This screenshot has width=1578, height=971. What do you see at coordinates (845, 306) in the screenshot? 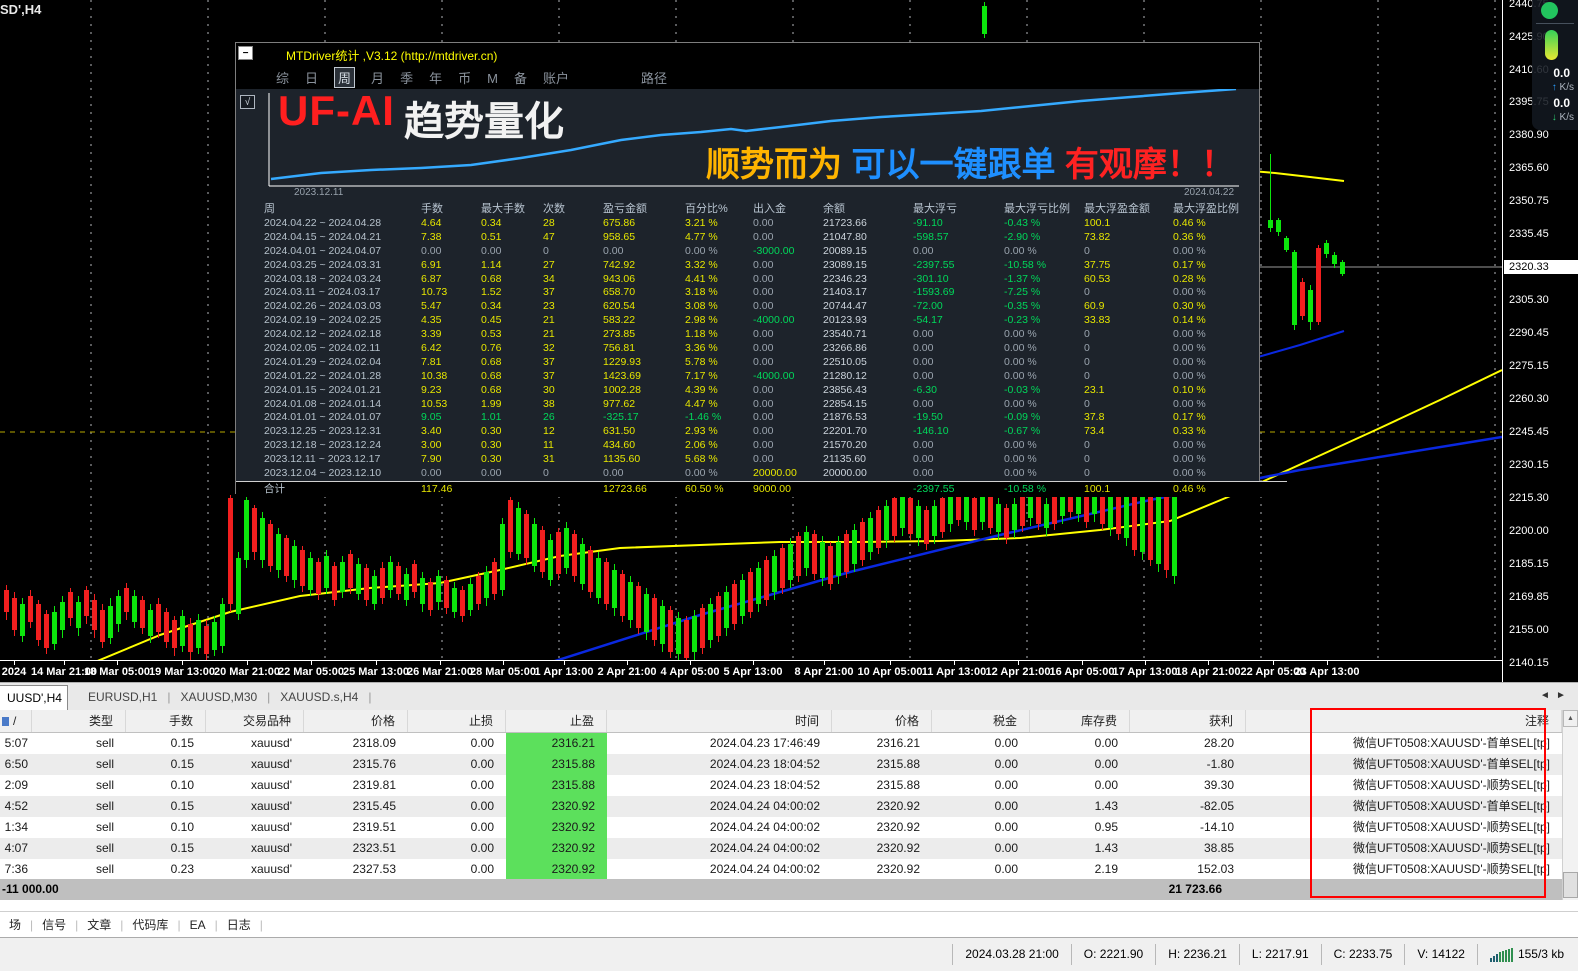
I see `stats-cell: 20744.47` at bounding box center [845, 306].